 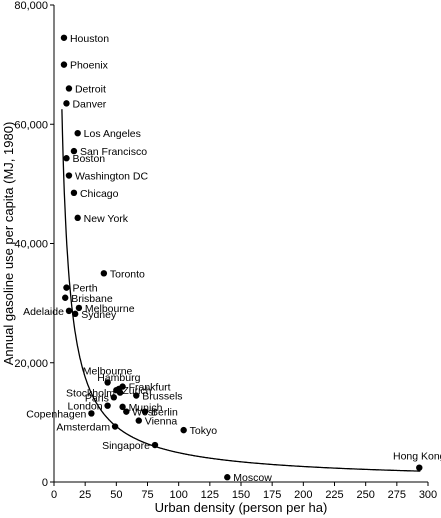 What do you see at coordinates (252, 478) in the screenshot?
I see `point-label: Moscow` at bounding box center [252, 478].